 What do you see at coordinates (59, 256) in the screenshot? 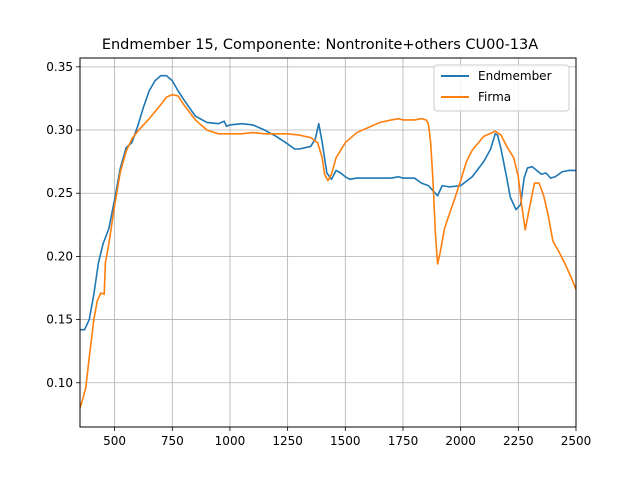
I see `y-tick-label: 0.20` at bounding box center [59, 256].